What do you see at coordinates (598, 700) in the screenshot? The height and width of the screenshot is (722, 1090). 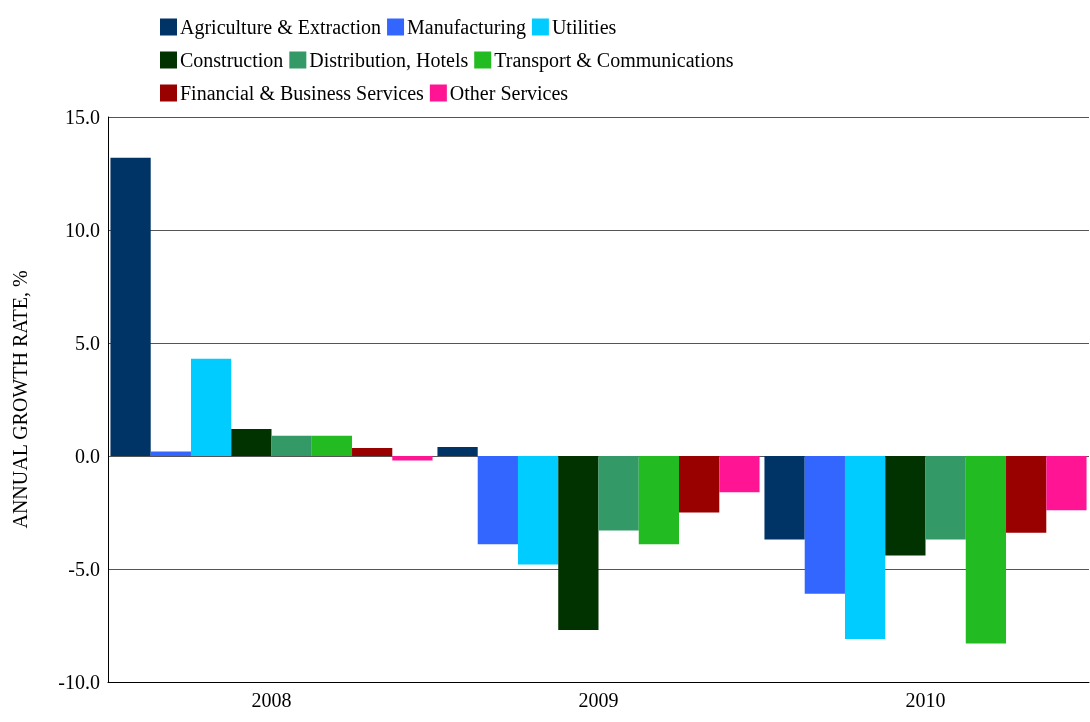 I see `x-tick-label: 2009` at bounding box center [598, 700].